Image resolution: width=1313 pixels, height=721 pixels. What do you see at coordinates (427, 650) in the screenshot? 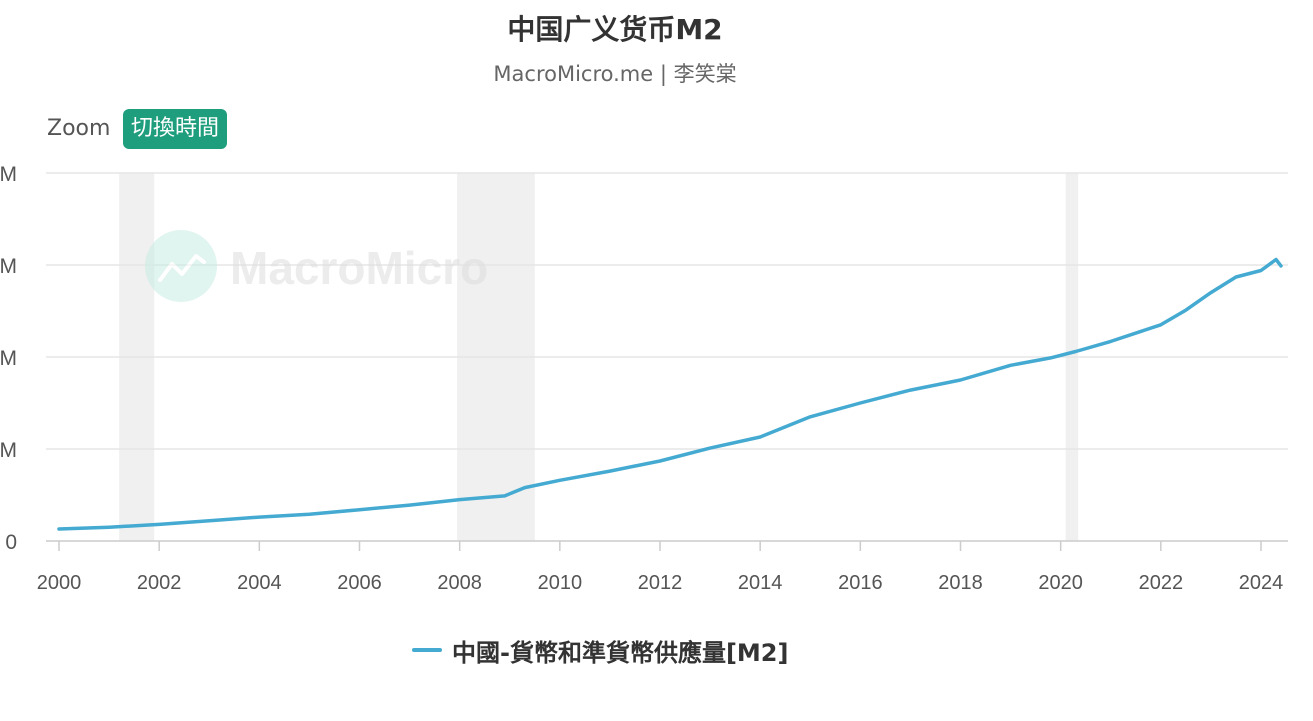
I see `legend-line-swatch` at bounding box center [427, 650].